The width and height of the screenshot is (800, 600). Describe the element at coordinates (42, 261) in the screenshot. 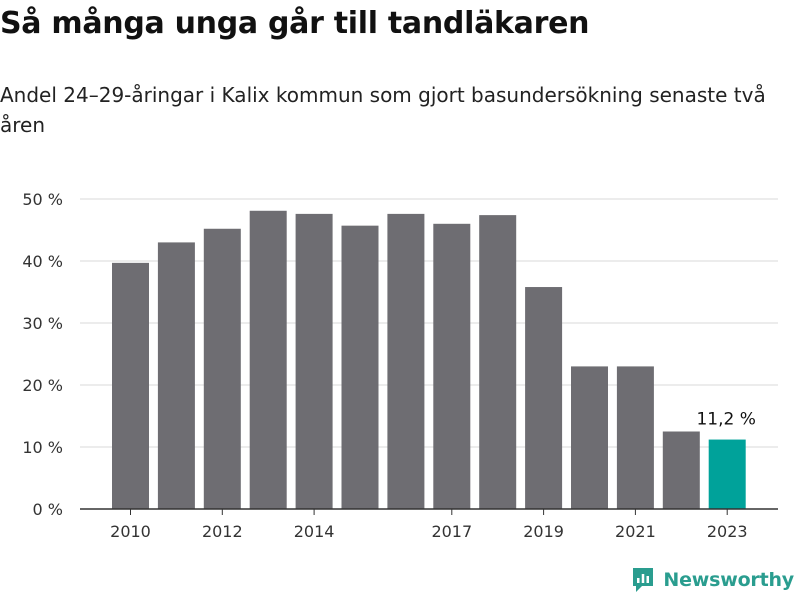

I see `y-tick-label: 40 %` at that location.